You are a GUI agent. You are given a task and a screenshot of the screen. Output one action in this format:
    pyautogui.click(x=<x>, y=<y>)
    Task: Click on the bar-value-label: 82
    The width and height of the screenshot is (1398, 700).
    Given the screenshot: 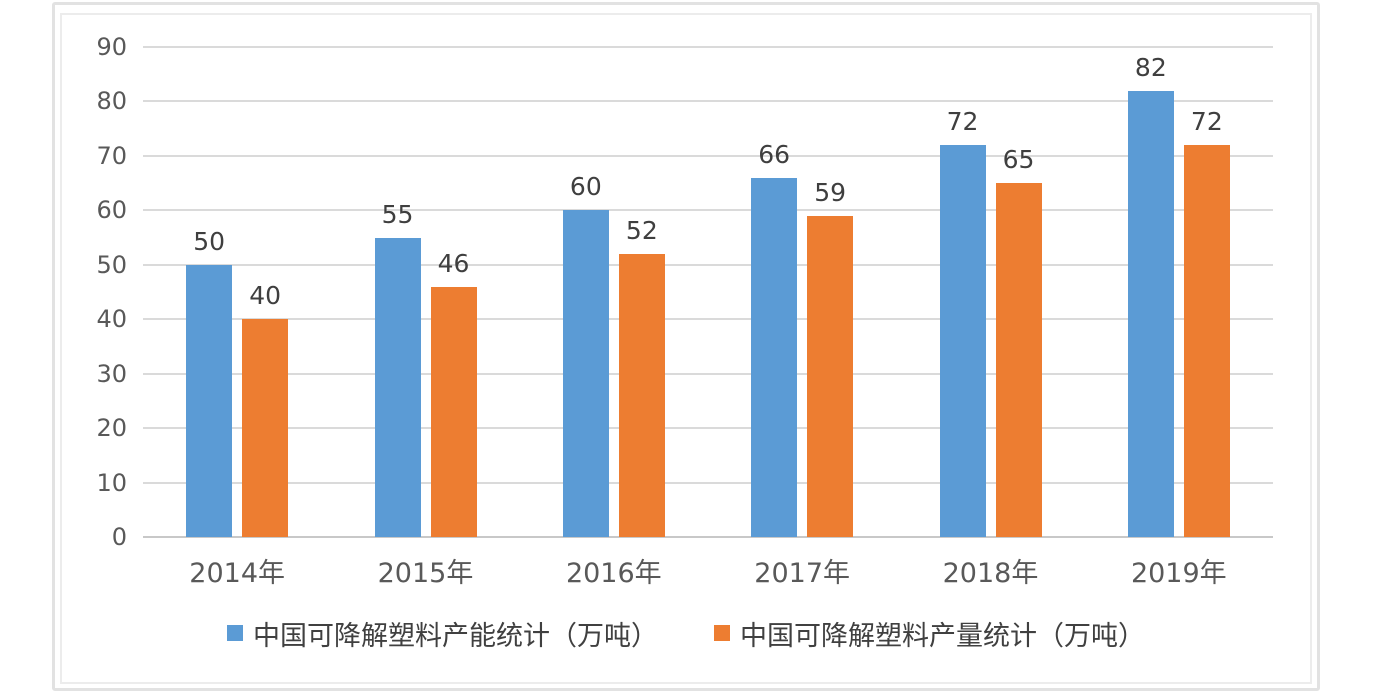 What is the action you would take?
    pyautogui.click(x=1150, y=67)
    